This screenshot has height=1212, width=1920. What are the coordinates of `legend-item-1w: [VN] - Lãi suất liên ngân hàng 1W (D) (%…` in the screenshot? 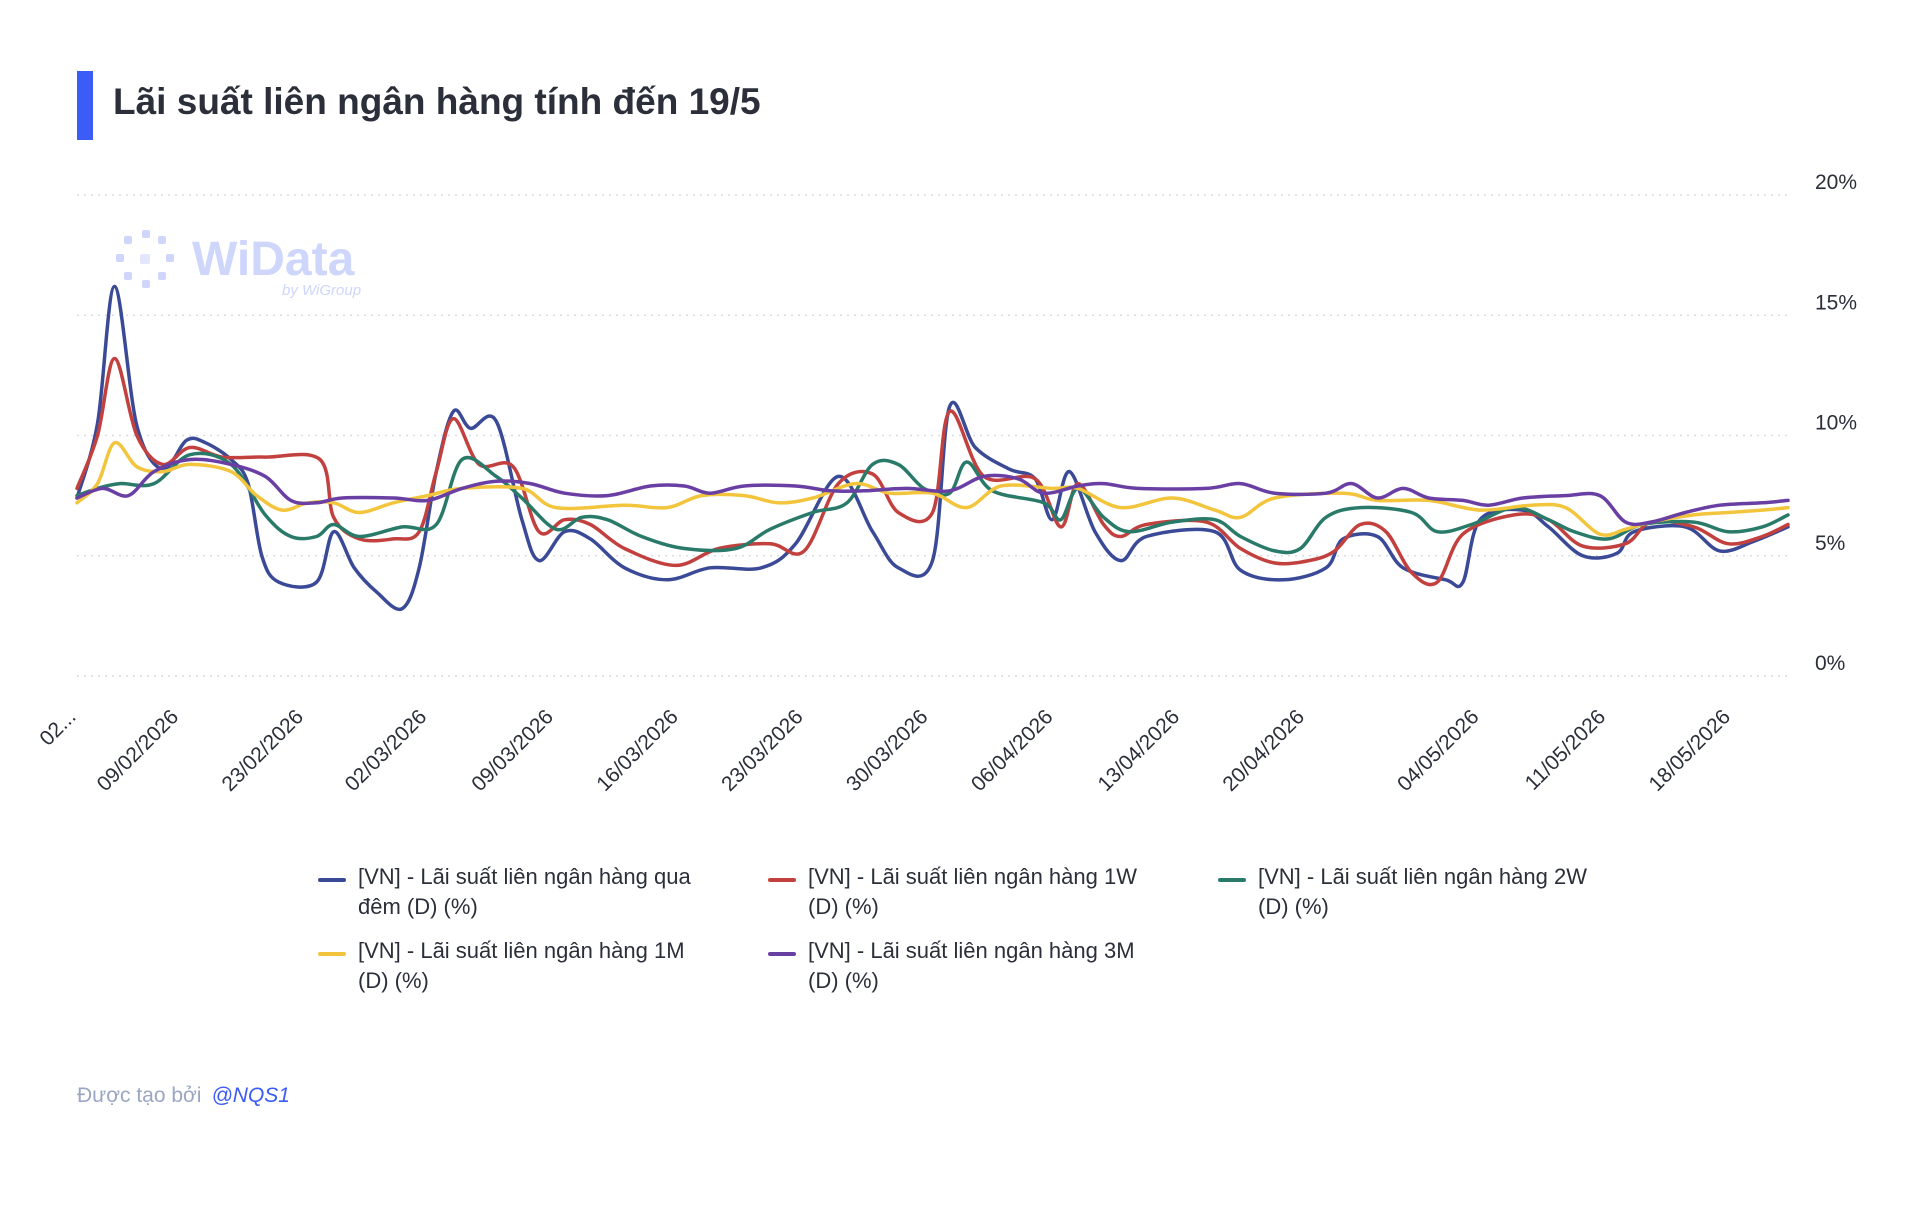 It's located at (968, 892).